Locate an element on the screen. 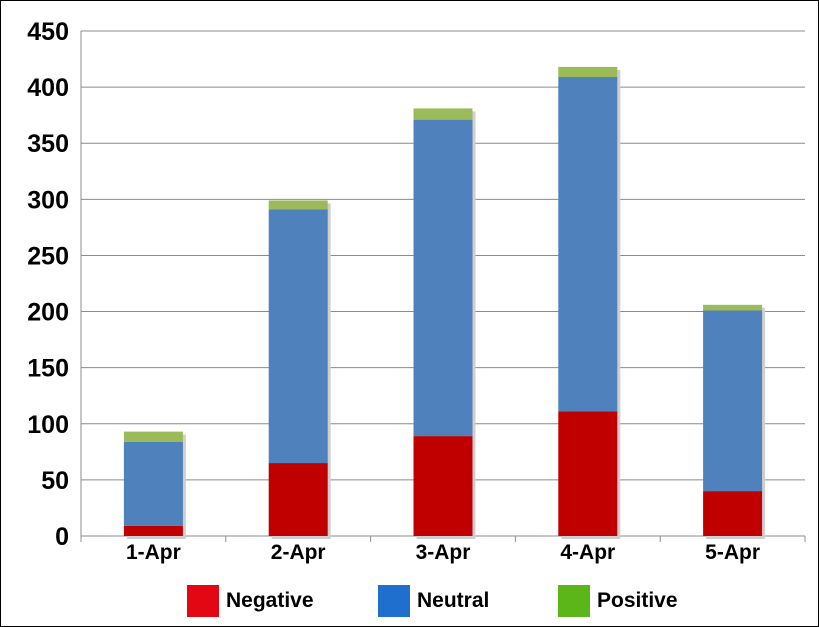  bar-negative-1-apr is located at coordinates (153, 530).